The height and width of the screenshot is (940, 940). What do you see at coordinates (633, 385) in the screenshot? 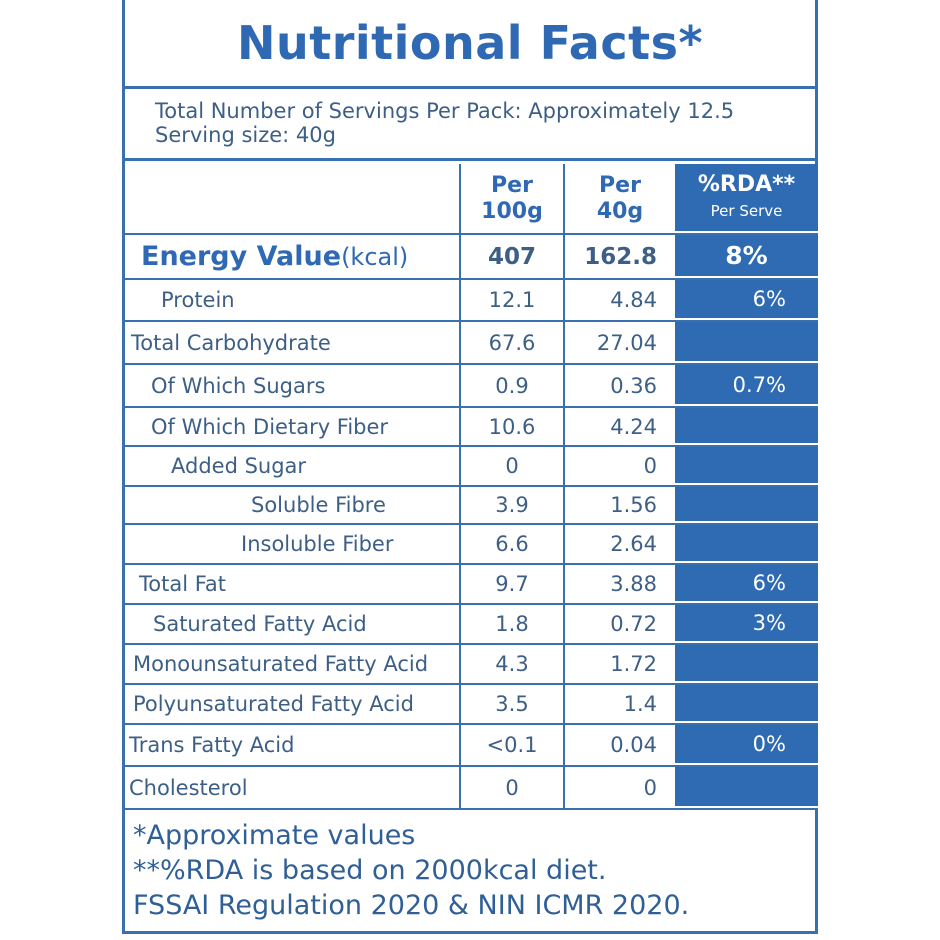
I see `per-40g-value: 0.36` at bounding box center [633, 385].